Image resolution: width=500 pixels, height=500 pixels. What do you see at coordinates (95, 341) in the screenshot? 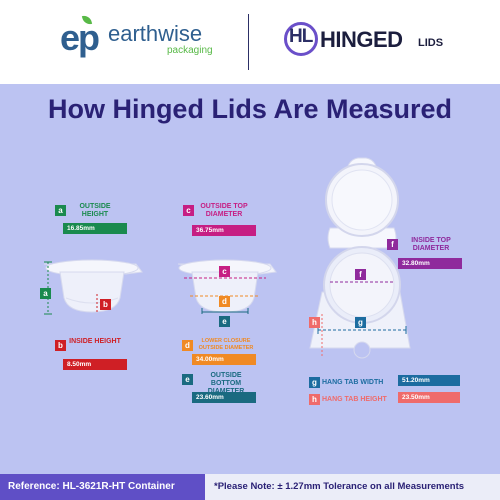
I see `label-b-title: INSIDE HEIGHT` at bounding box center [95, 341].